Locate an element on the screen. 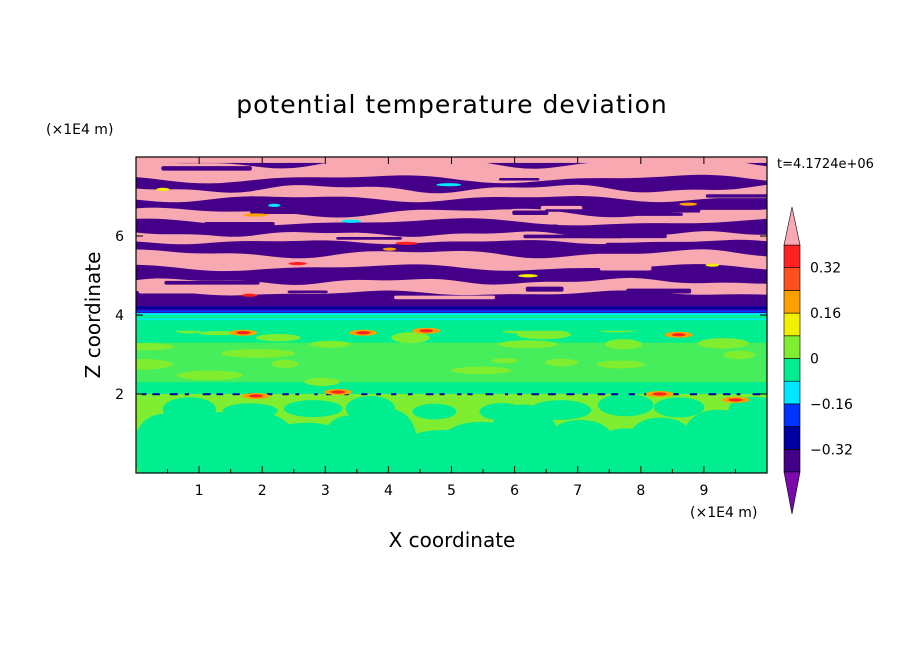 Image resolution: width=904 pixels, height=654 pixels. x-tick-label: 9 is located at coordinates (703, 491).